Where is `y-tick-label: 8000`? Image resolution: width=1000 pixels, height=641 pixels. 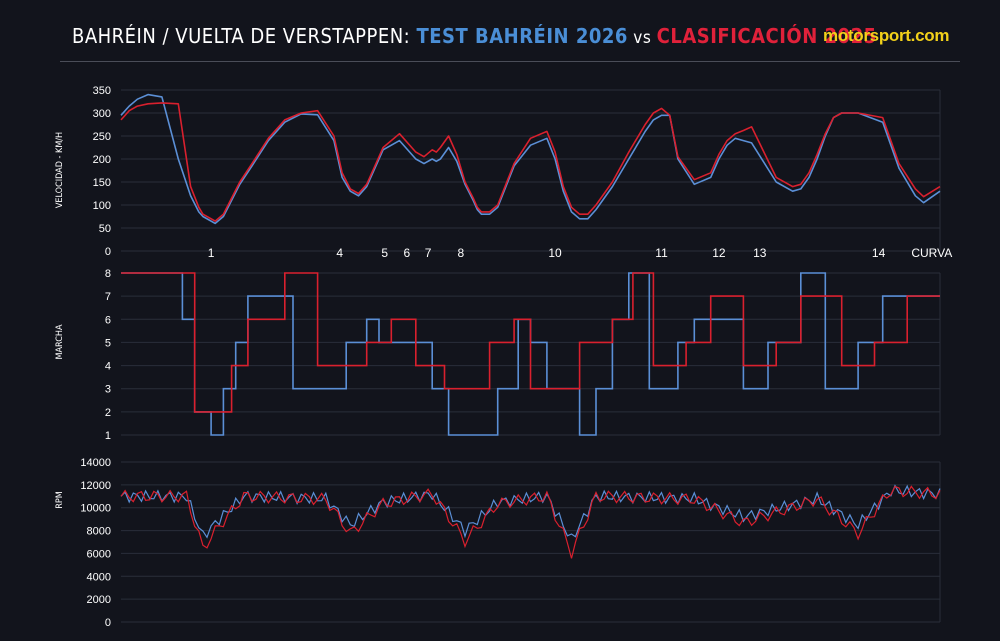 y-tick-label: 8000 is located at coordinates (99, 532).